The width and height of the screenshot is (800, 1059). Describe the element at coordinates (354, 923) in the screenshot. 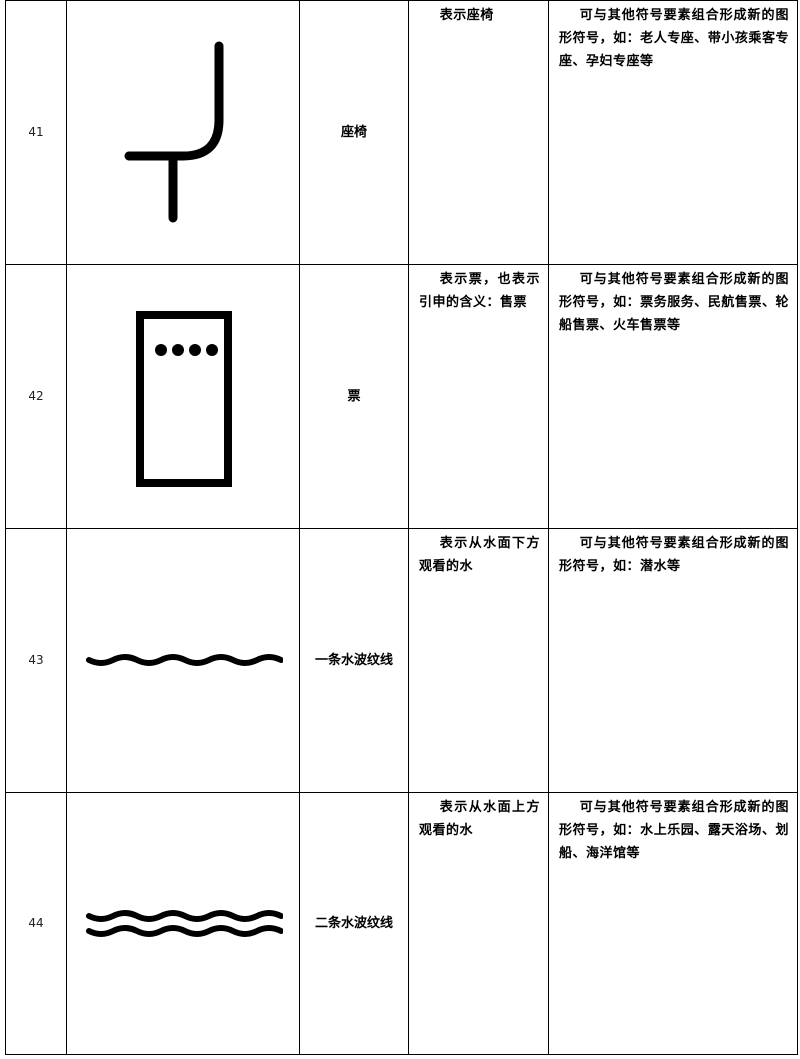

I see `symbol-name: 二条水波纹线` at that location.